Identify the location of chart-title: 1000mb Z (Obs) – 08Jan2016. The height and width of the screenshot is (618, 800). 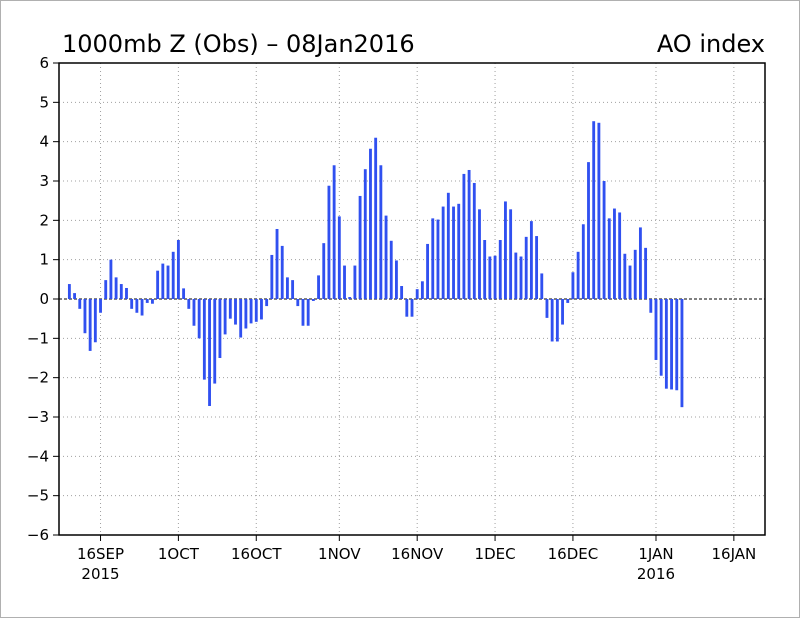
(238, 44).